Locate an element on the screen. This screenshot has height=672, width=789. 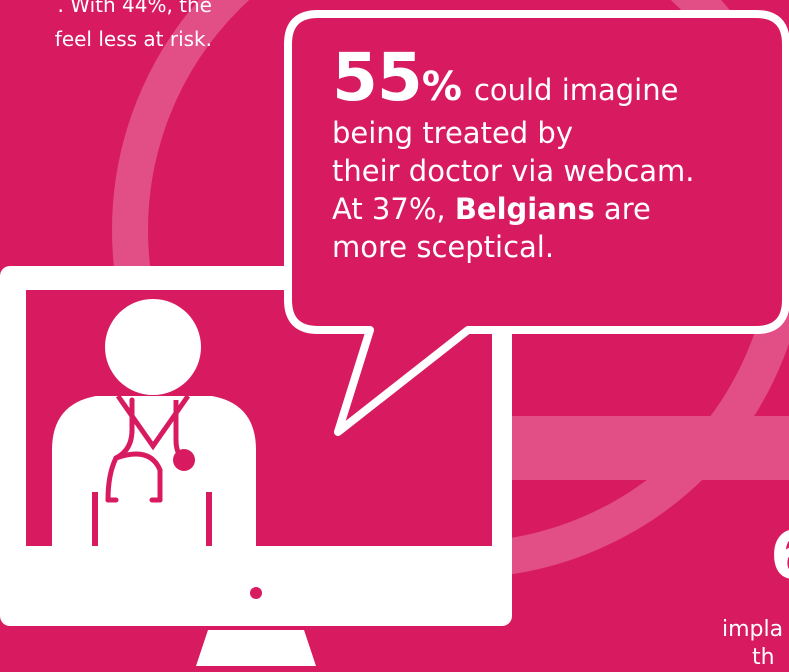
bubble-line-4-prefix: At 37%, is located at coordinates (389, 209).